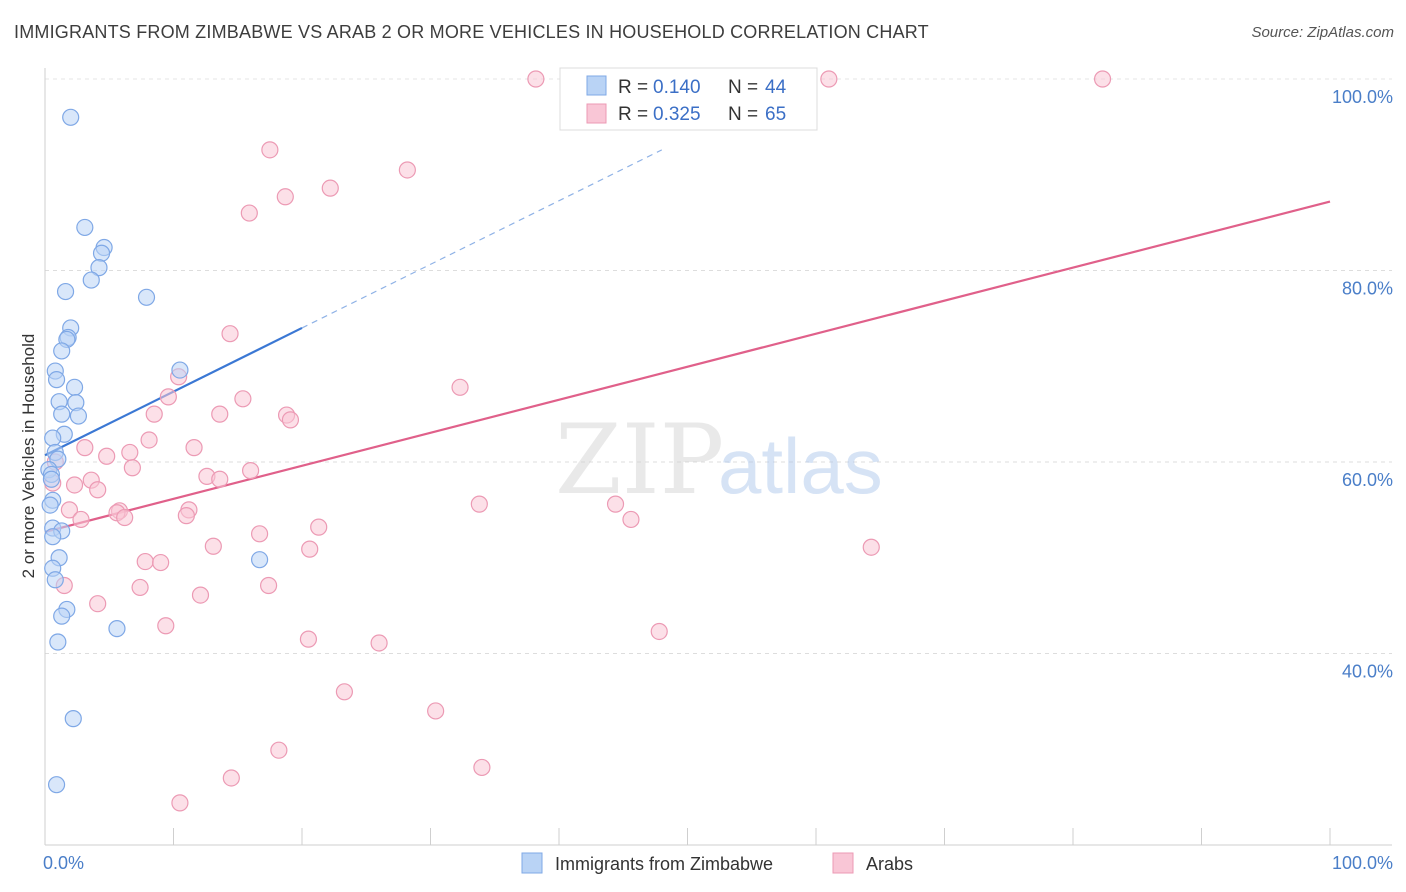 The width and height of the screenshot is (1406, 892). Describe the element at coordinates (596, 85) in the screenshot. I see `legend-swatch-blue` at that location.